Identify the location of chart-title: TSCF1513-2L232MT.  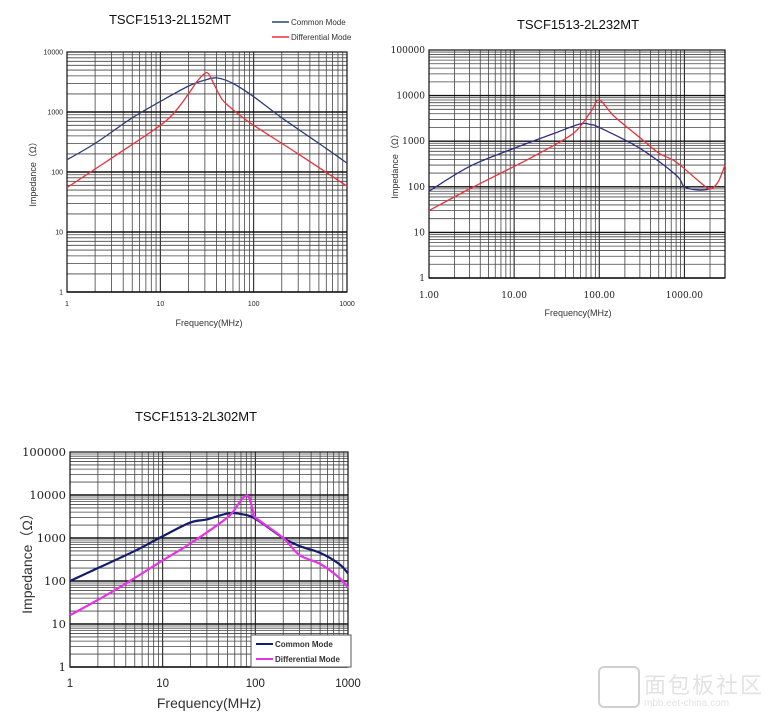
(578, 24).